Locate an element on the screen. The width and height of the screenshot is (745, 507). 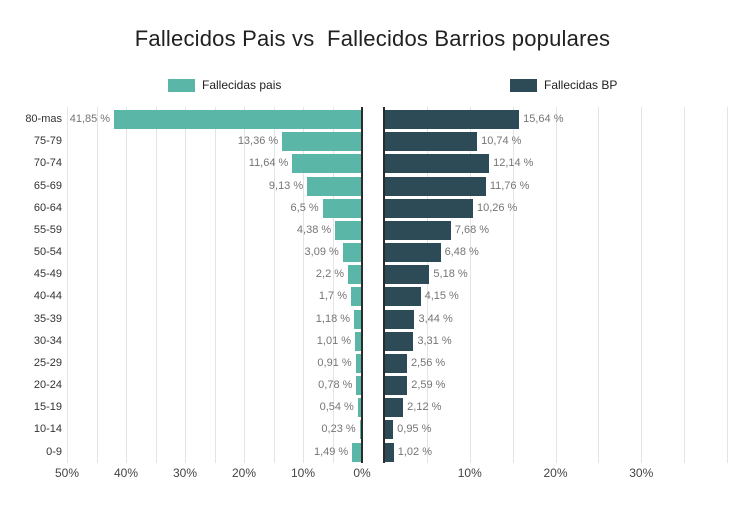
bar-value-label: 1,02 % is located at coordinates (414, 451).